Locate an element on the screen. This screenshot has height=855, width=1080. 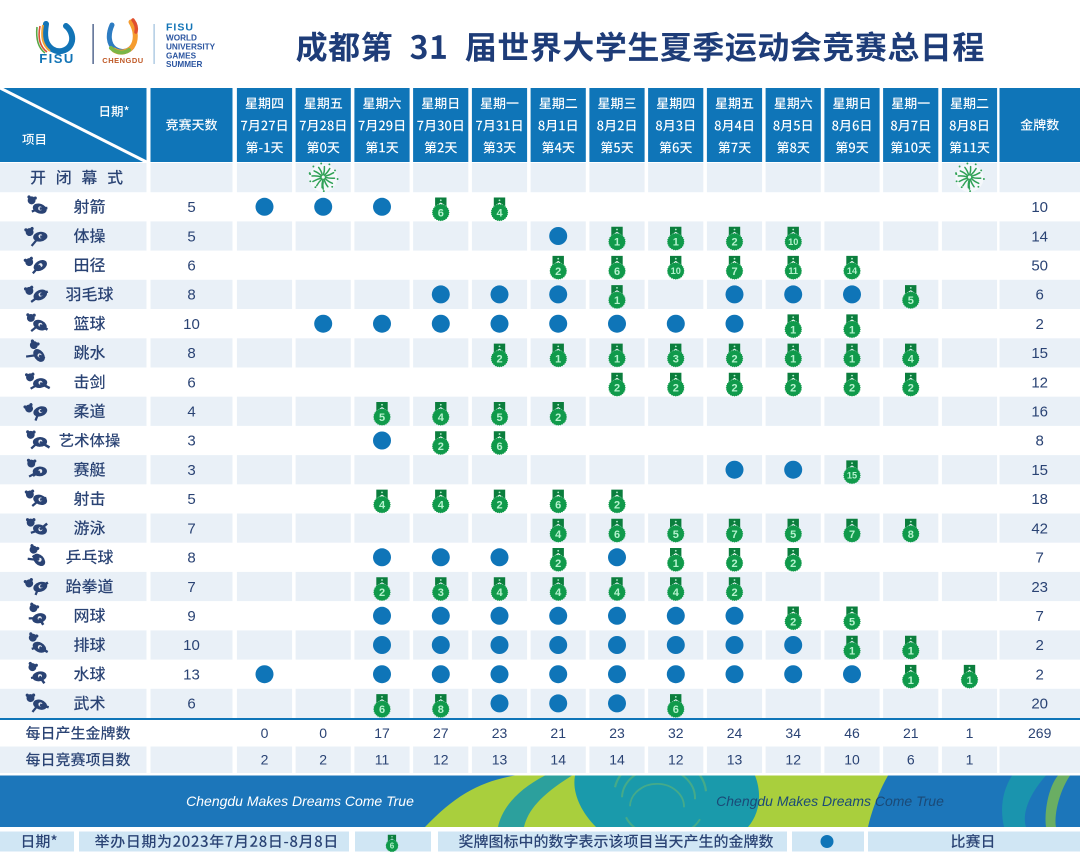
svg-text: SUMMER is located at coordinates (184, 64).